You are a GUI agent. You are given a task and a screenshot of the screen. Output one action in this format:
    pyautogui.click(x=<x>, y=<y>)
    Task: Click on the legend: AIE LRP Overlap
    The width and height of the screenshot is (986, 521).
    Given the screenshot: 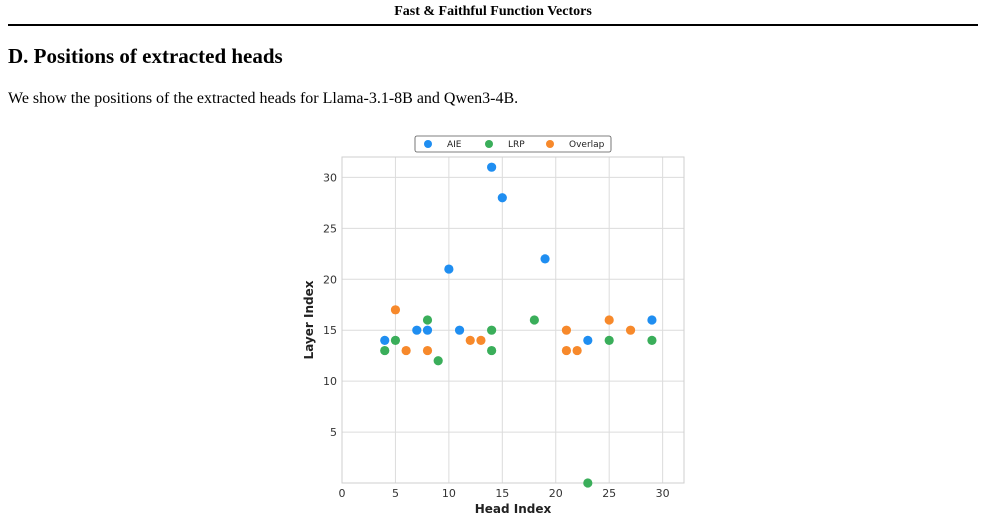 What is the action you would take?
    pyautogui.click(x=513, y=144)
    